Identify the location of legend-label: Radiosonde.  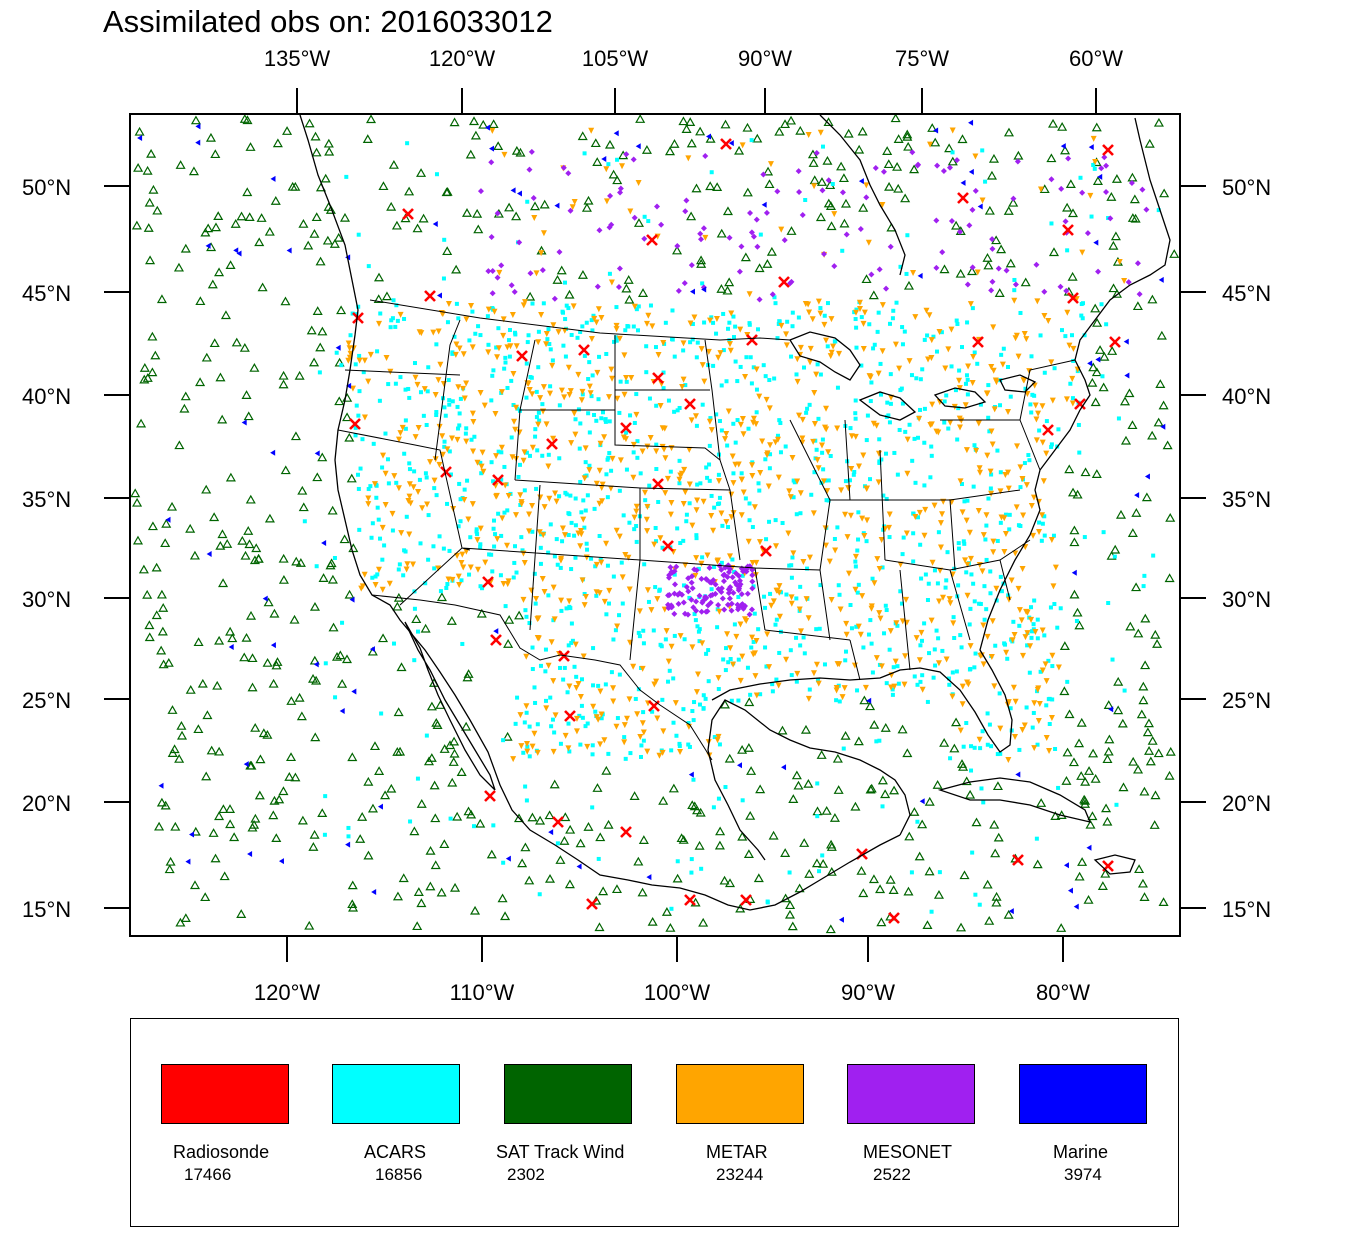
(221, 1152).